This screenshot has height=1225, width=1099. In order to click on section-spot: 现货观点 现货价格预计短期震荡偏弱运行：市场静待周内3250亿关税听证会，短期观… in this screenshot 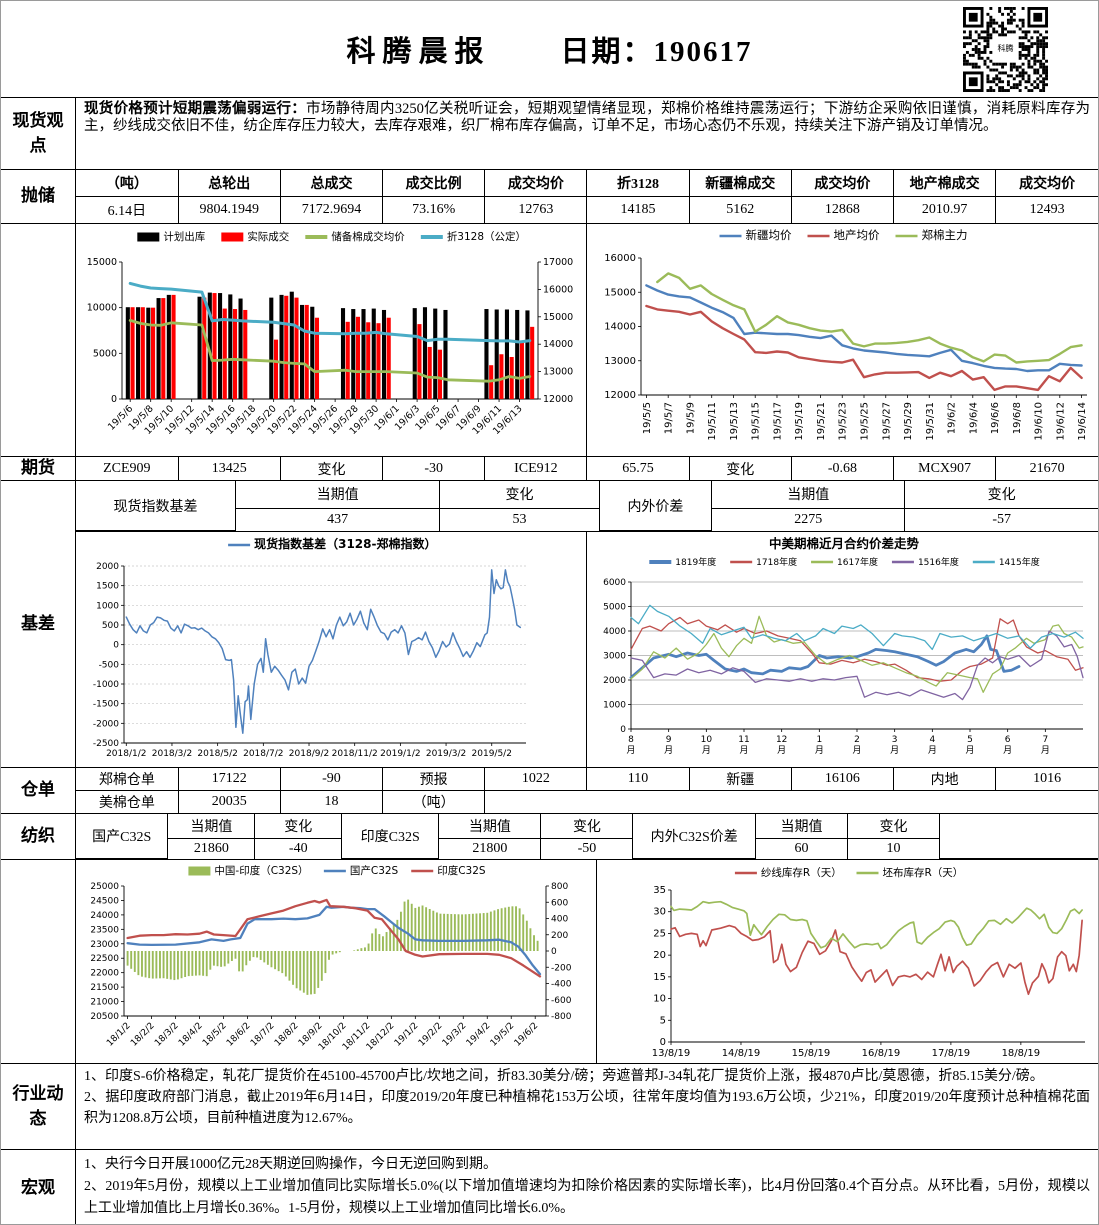, I will do `click(549, 133)`.